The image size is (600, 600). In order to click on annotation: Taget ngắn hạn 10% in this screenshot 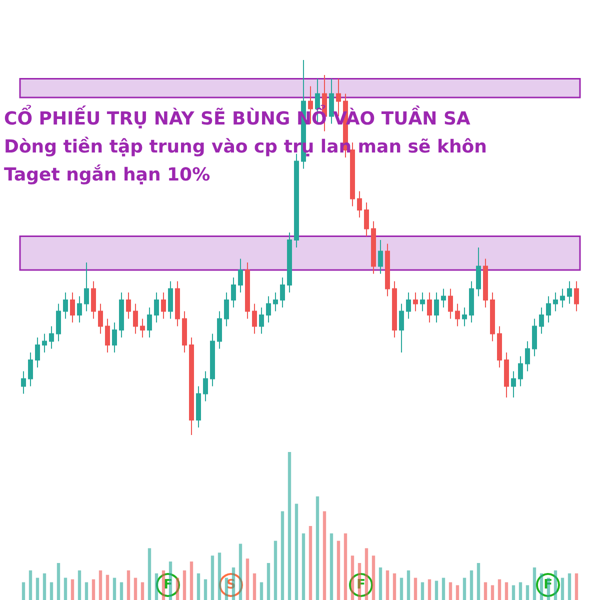, I will do `click(107, 175)`.